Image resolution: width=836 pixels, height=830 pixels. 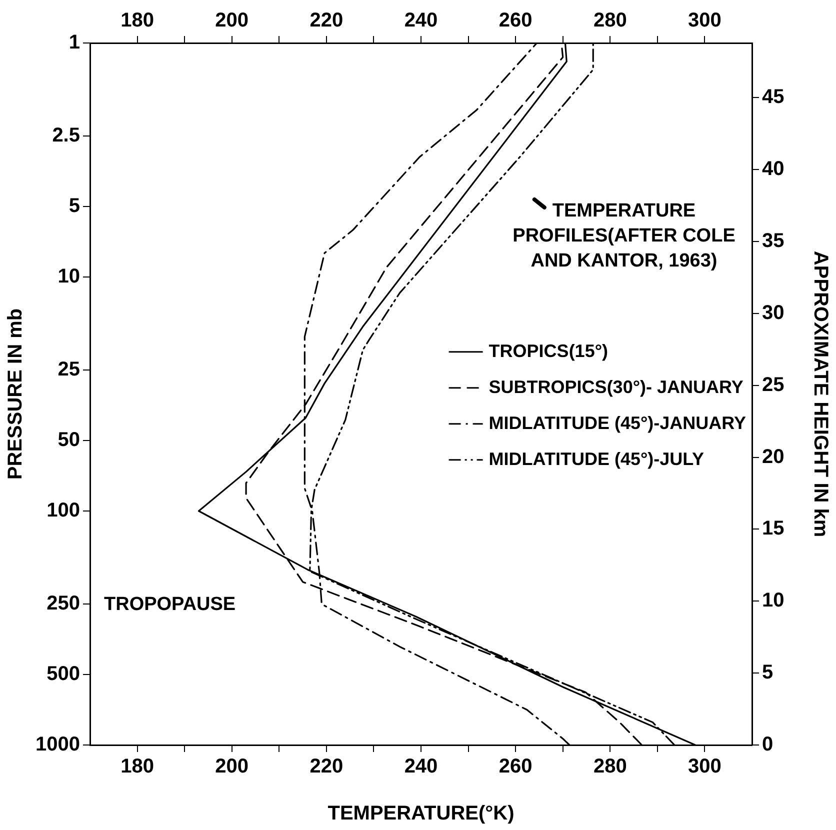 What do you see at coordinates (515, 21) in the screenshot?
I see `x2-tick-label: 260` at bounding box center [515, 21].